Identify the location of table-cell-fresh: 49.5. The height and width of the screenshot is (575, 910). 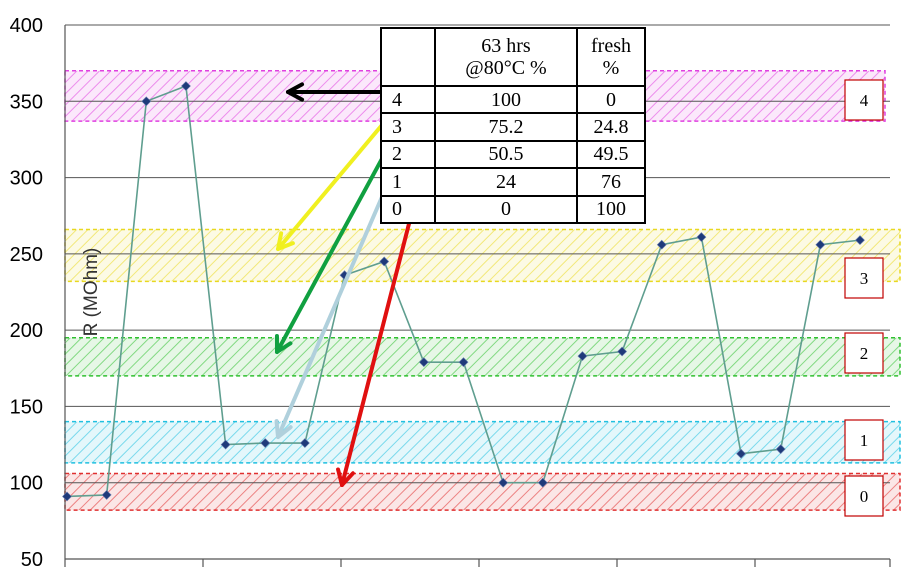
(611, 154).